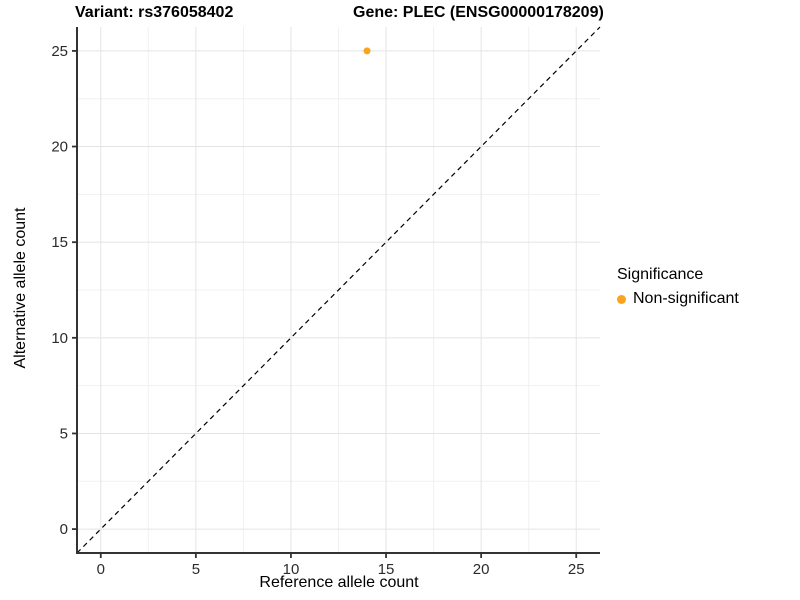  Describe the element at coordinates (64, 529) in the screenshot. I see `y-tick-label: 0` at that location.